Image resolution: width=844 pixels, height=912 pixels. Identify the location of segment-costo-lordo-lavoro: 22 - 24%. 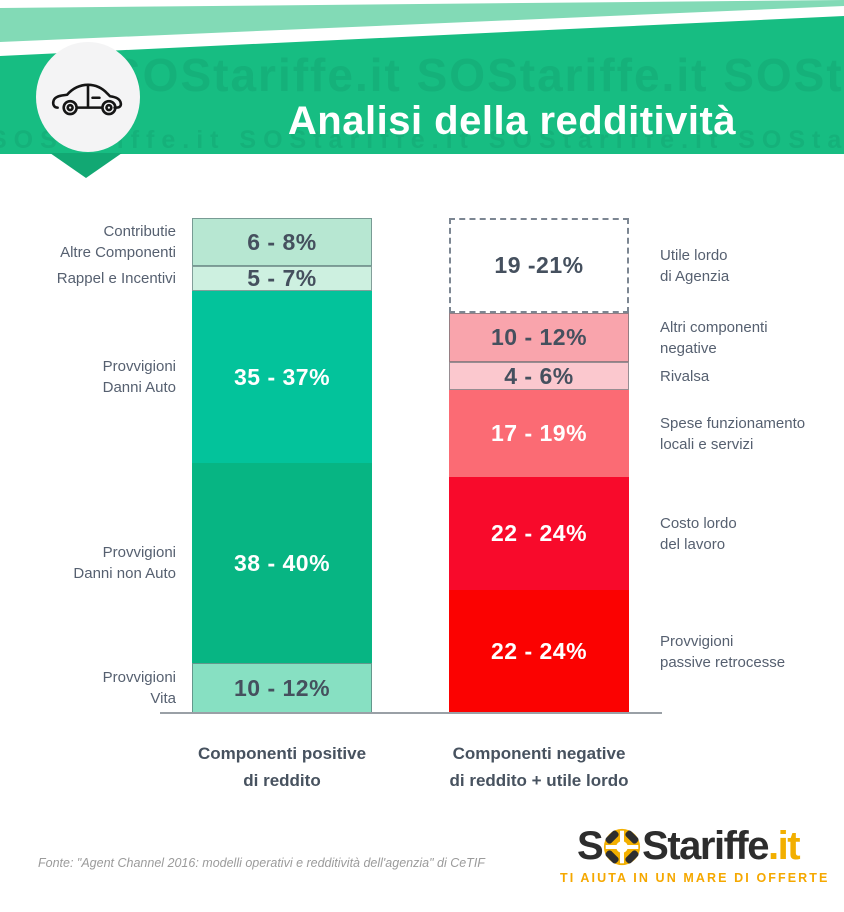
(539, 533).